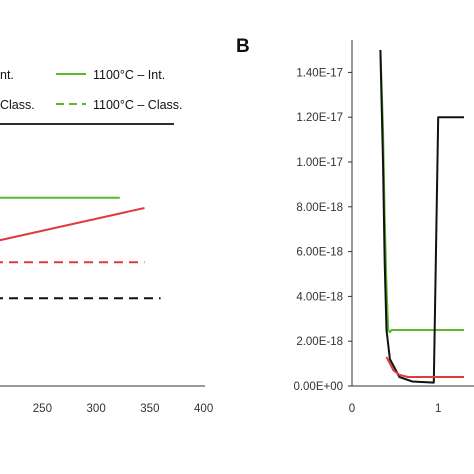  What do you see at coordinates (203, 409) in the screenshot?
I see `panel-a-x-tick-label: 400` at bounding box center [203, 409].